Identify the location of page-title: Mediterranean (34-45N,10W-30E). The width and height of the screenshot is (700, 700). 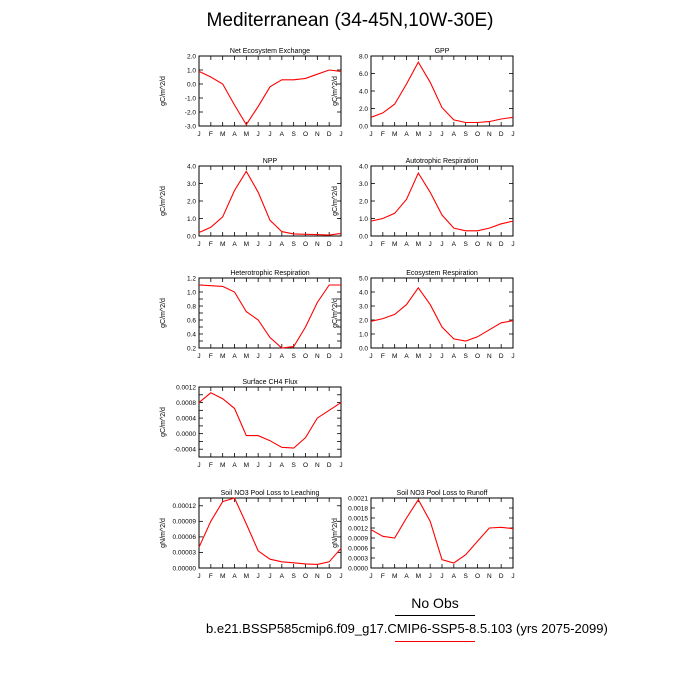
(350, 20).